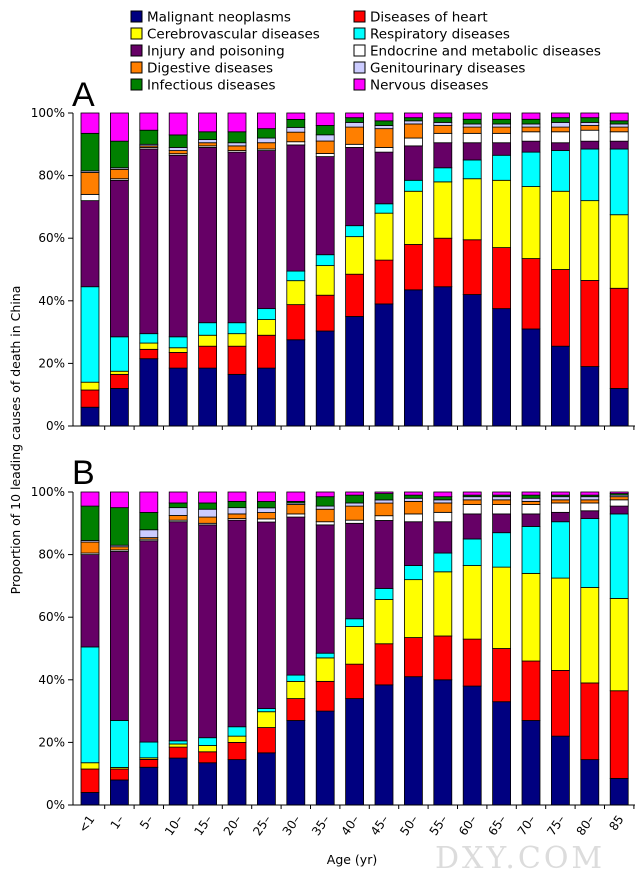  I want to click on x-tick-label: 85, so click(616, 823).